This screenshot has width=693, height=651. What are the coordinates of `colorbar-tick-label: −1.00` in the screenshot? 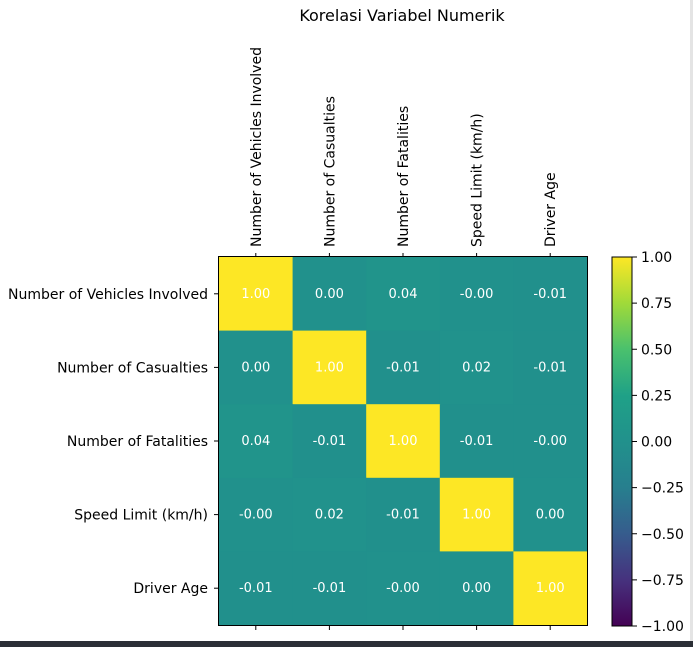 It's located at (662, 627).